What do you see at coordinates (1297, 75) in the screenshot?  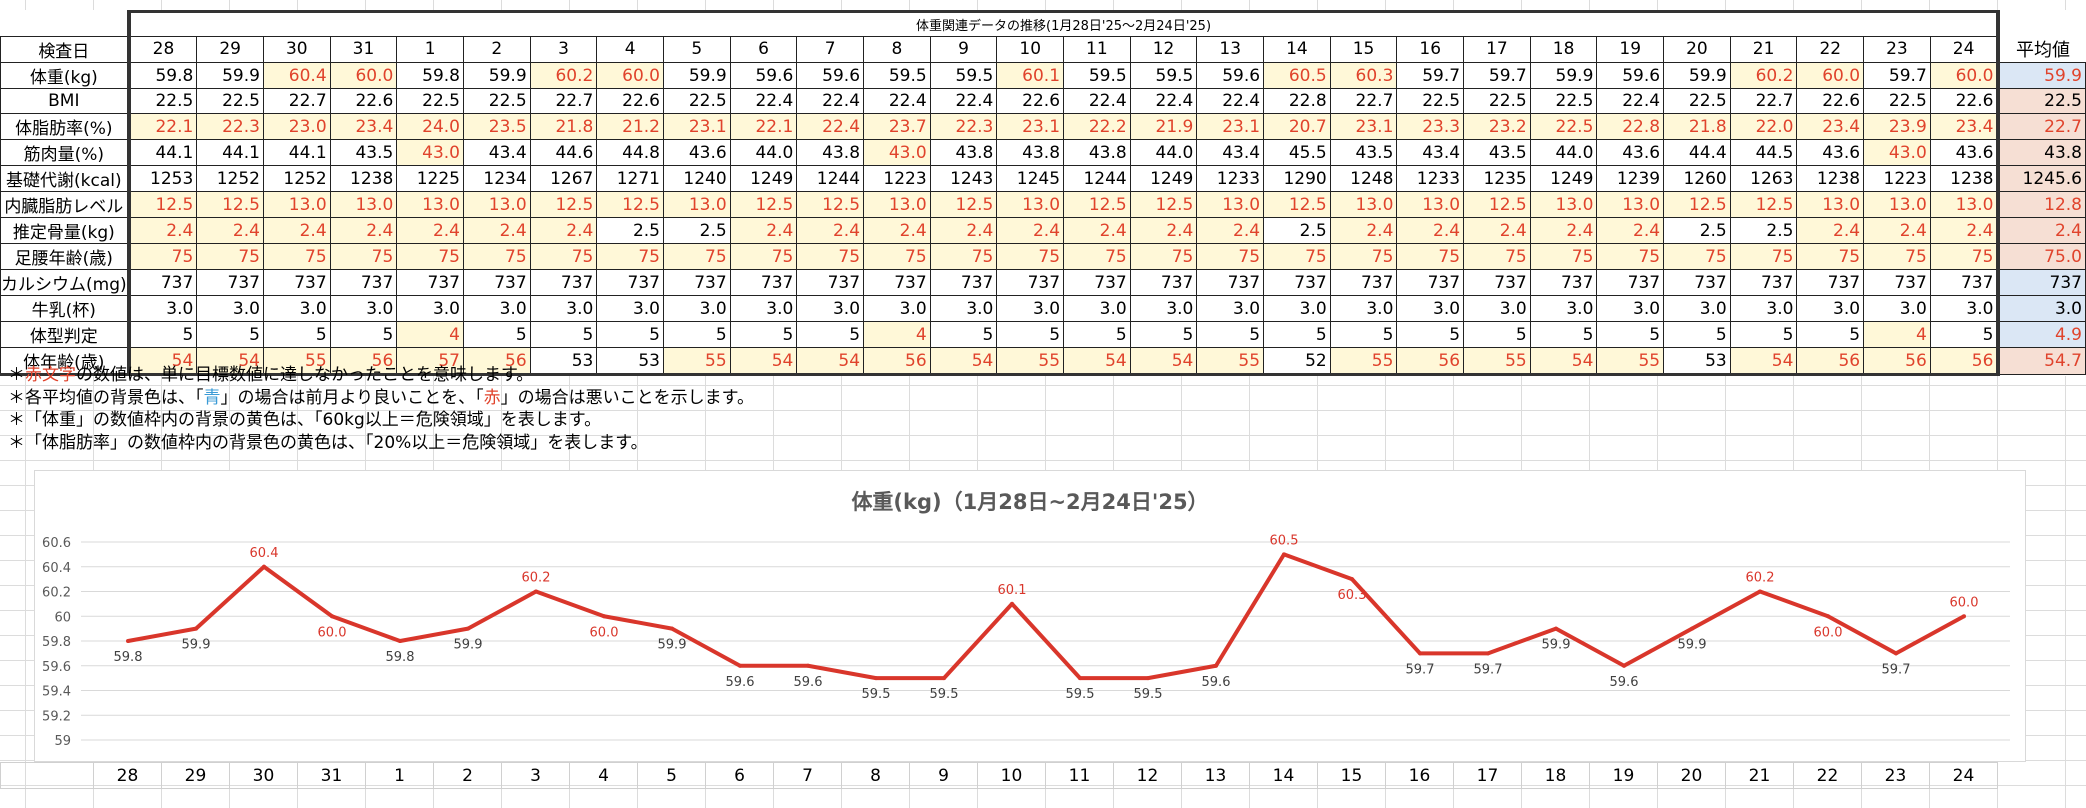 I see `data-cell: 60.5` at bounding box center [1297, 75].